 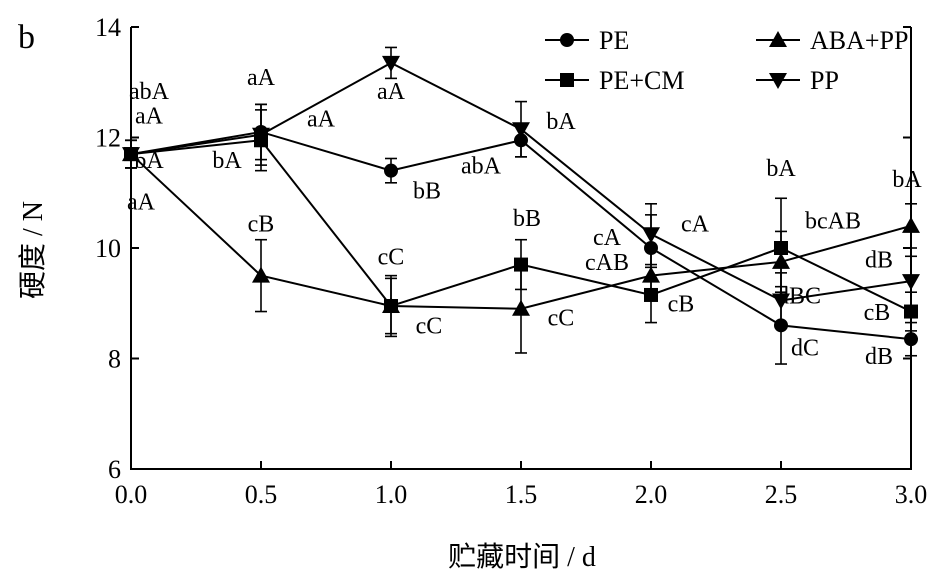 I want to click on significance-label: cAB, so click(x=607, y=263).